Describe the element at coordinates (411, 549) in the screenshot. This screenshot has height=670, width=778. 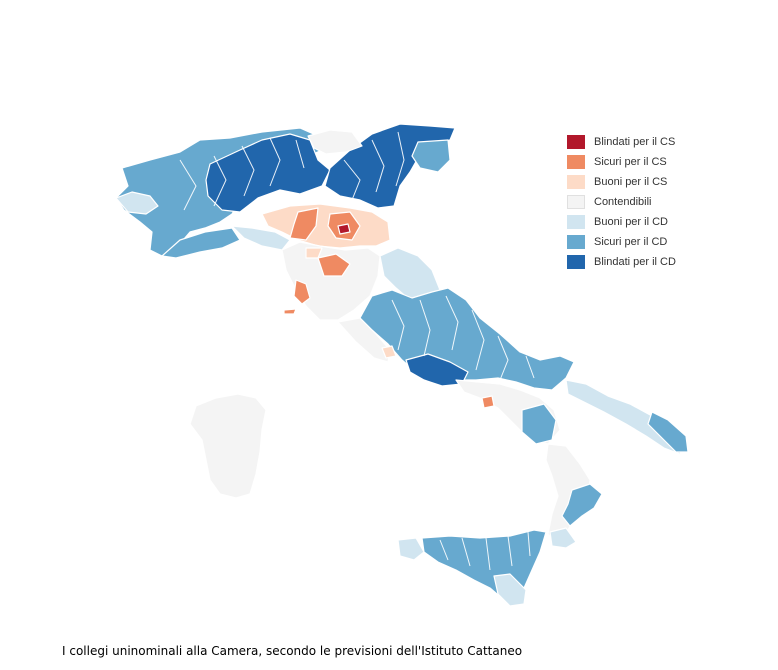
I see `region-sicilia-west` at that location.